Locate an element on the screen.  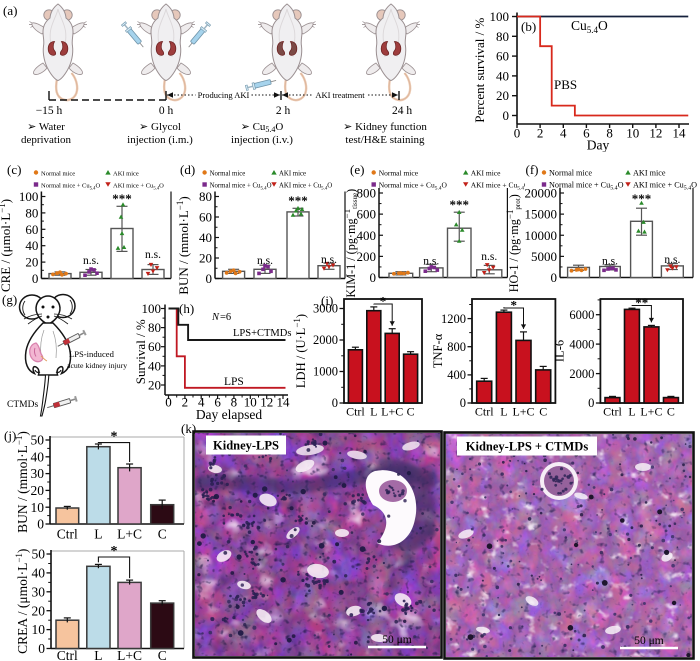
svg-text: C is located at coordinates (162, 654).